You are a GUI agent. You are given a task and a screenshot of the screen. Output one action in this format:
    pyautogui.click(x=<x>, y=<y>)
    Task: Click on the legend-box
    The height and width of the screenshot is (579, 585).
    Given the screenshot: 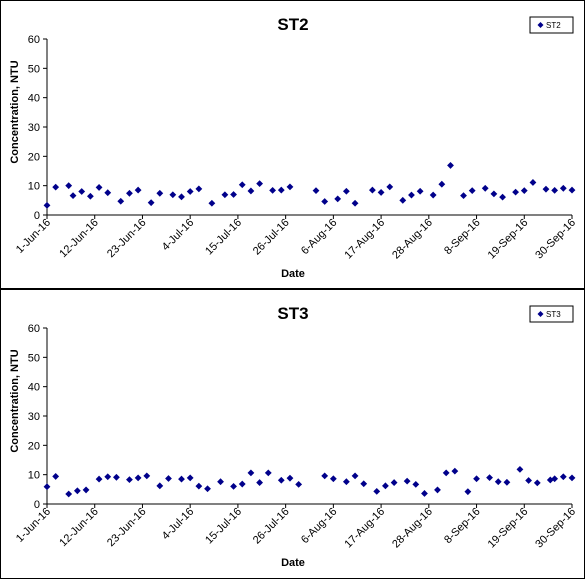 What is the action you would take?
    pyautogui.click(x=551, y=314)
    